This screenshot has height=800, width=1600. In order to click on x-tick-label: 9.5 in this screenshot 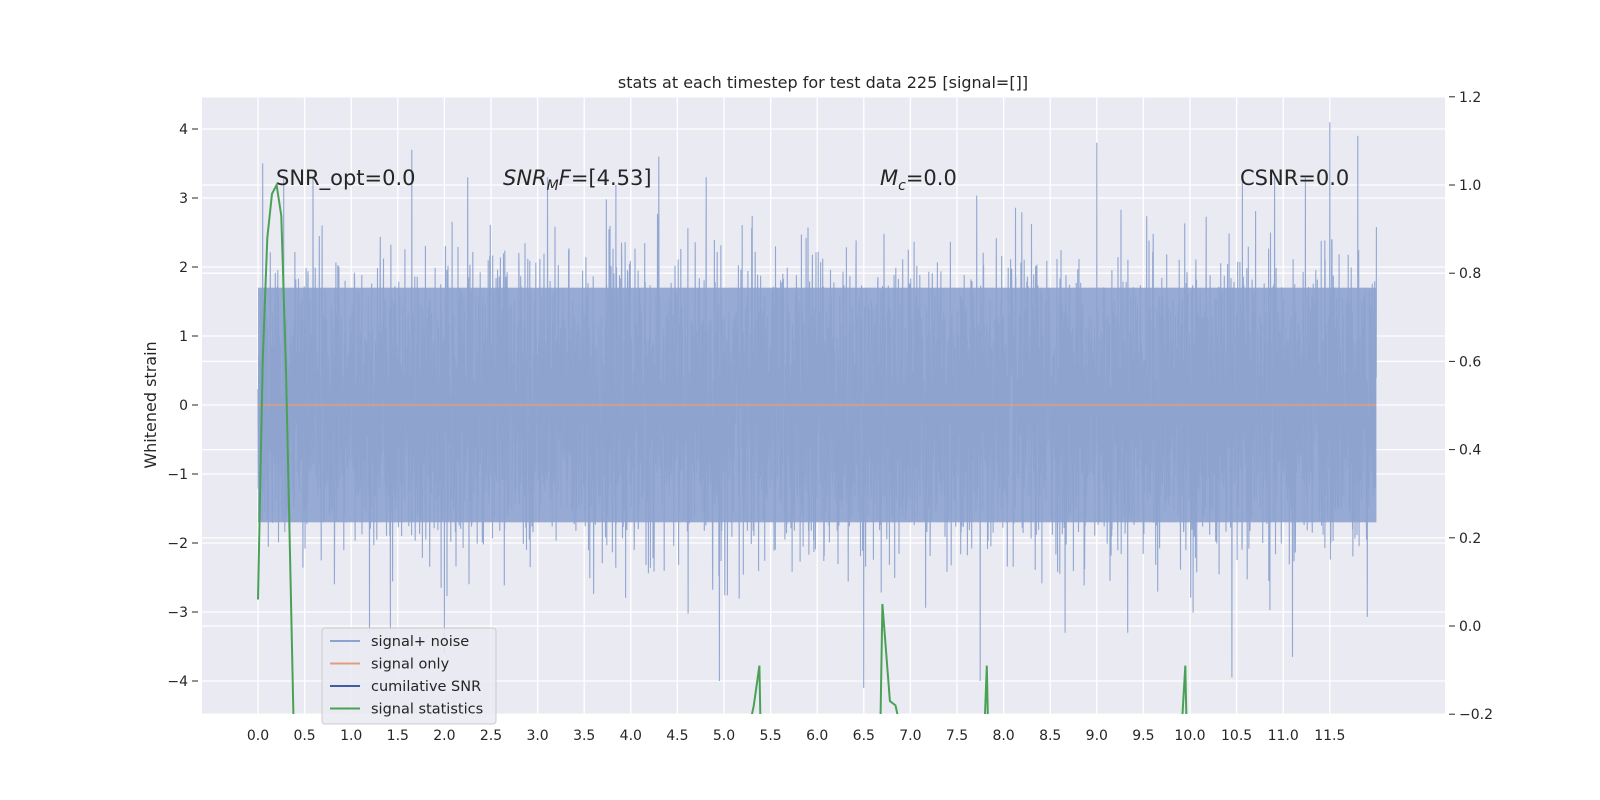, I will do `click(1143, 736)`.